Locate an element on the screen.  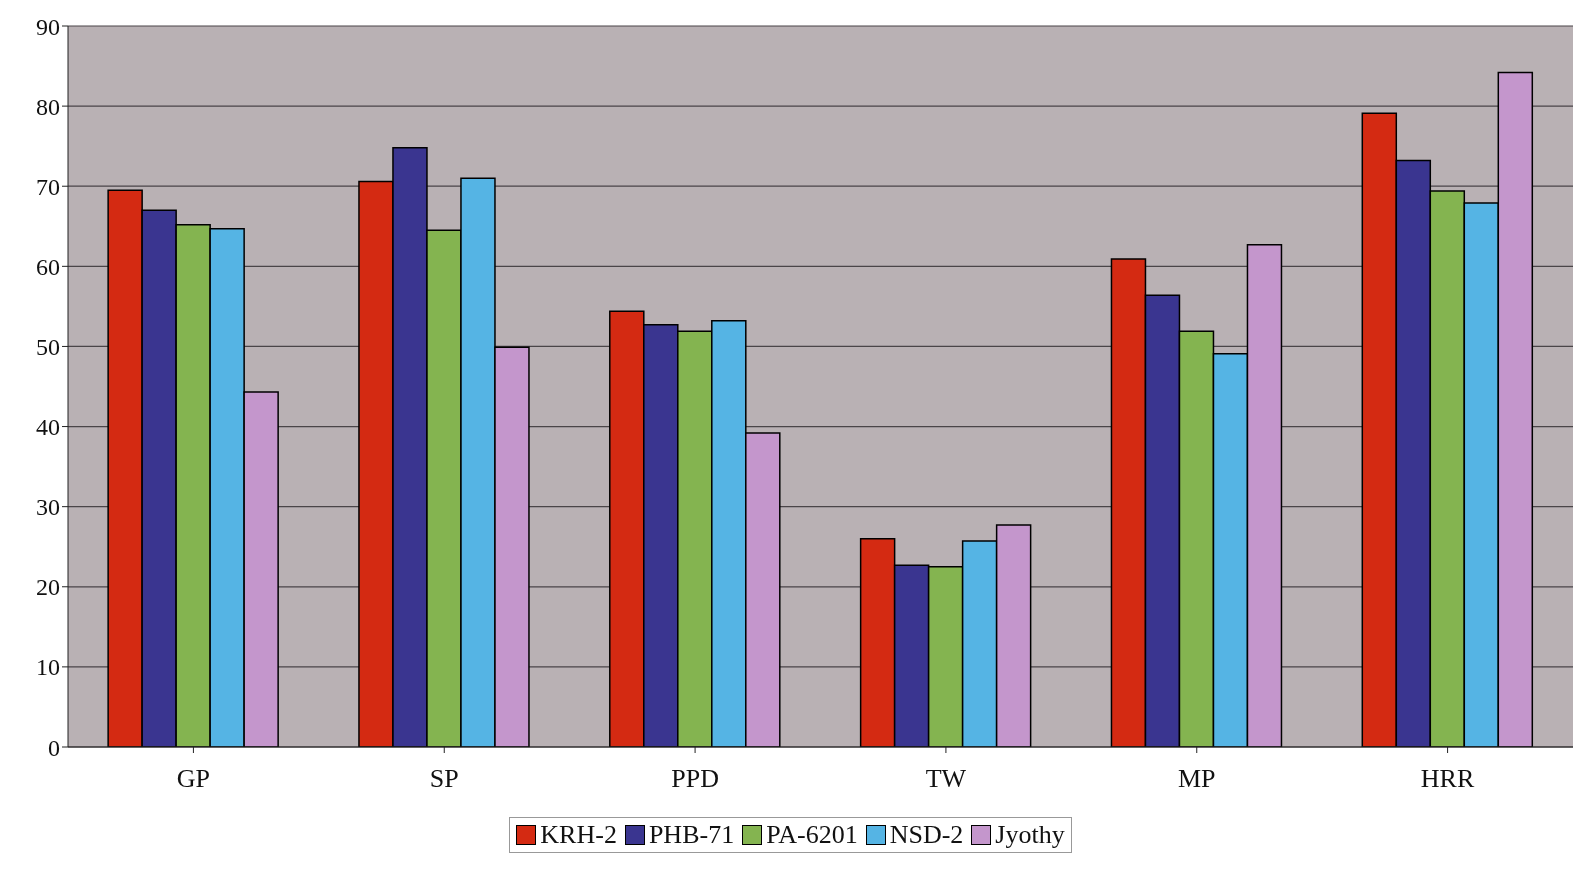
y-tick-label: 30 is located at coordinates (48, 507).